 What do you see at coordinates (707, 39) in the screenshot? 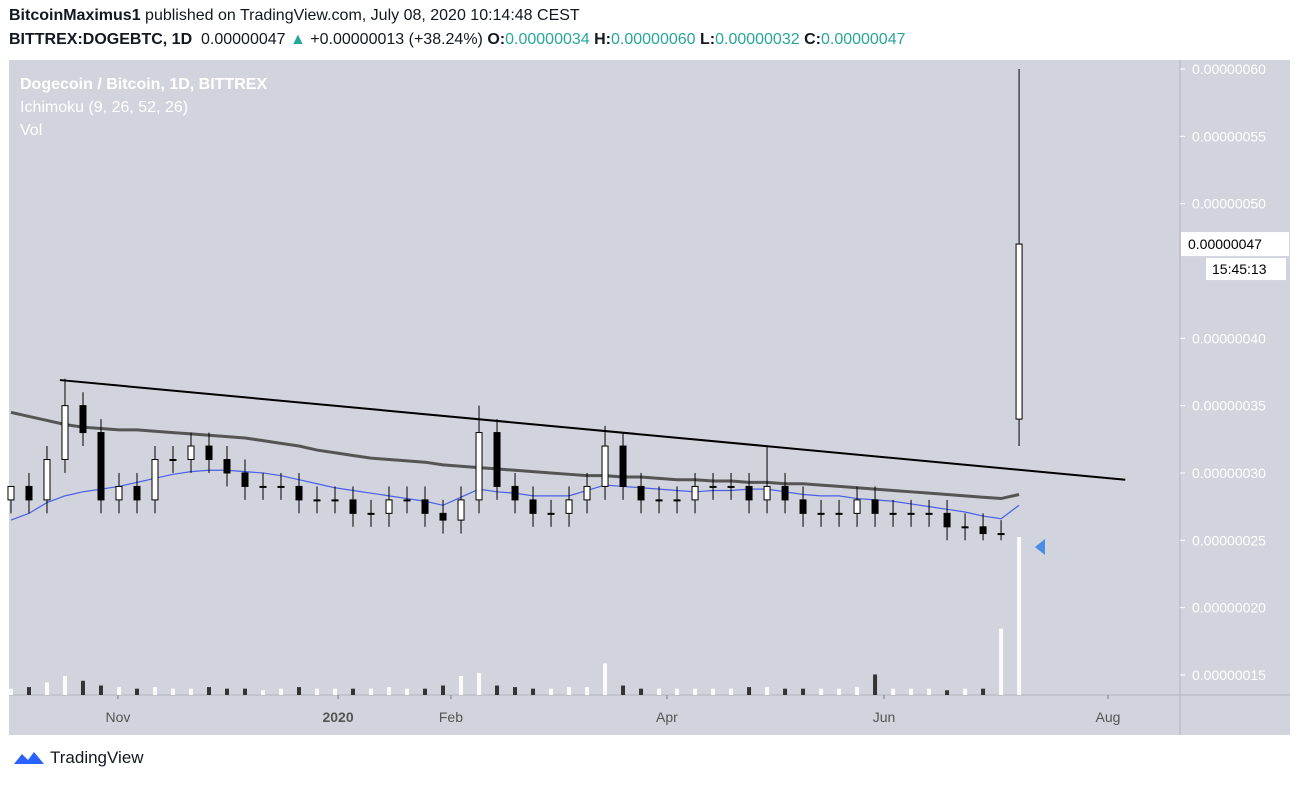
I see `l-label: L:` at bounding box center [707, 39].